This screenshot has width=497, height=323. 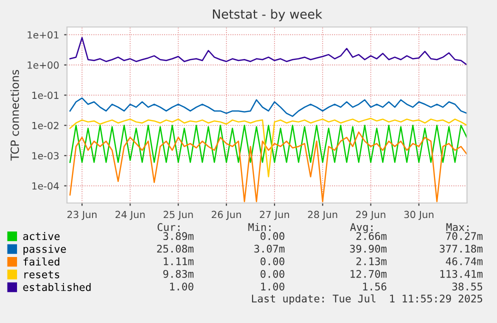 I want to click on legend-label: resets, so click(x=42, y=274).